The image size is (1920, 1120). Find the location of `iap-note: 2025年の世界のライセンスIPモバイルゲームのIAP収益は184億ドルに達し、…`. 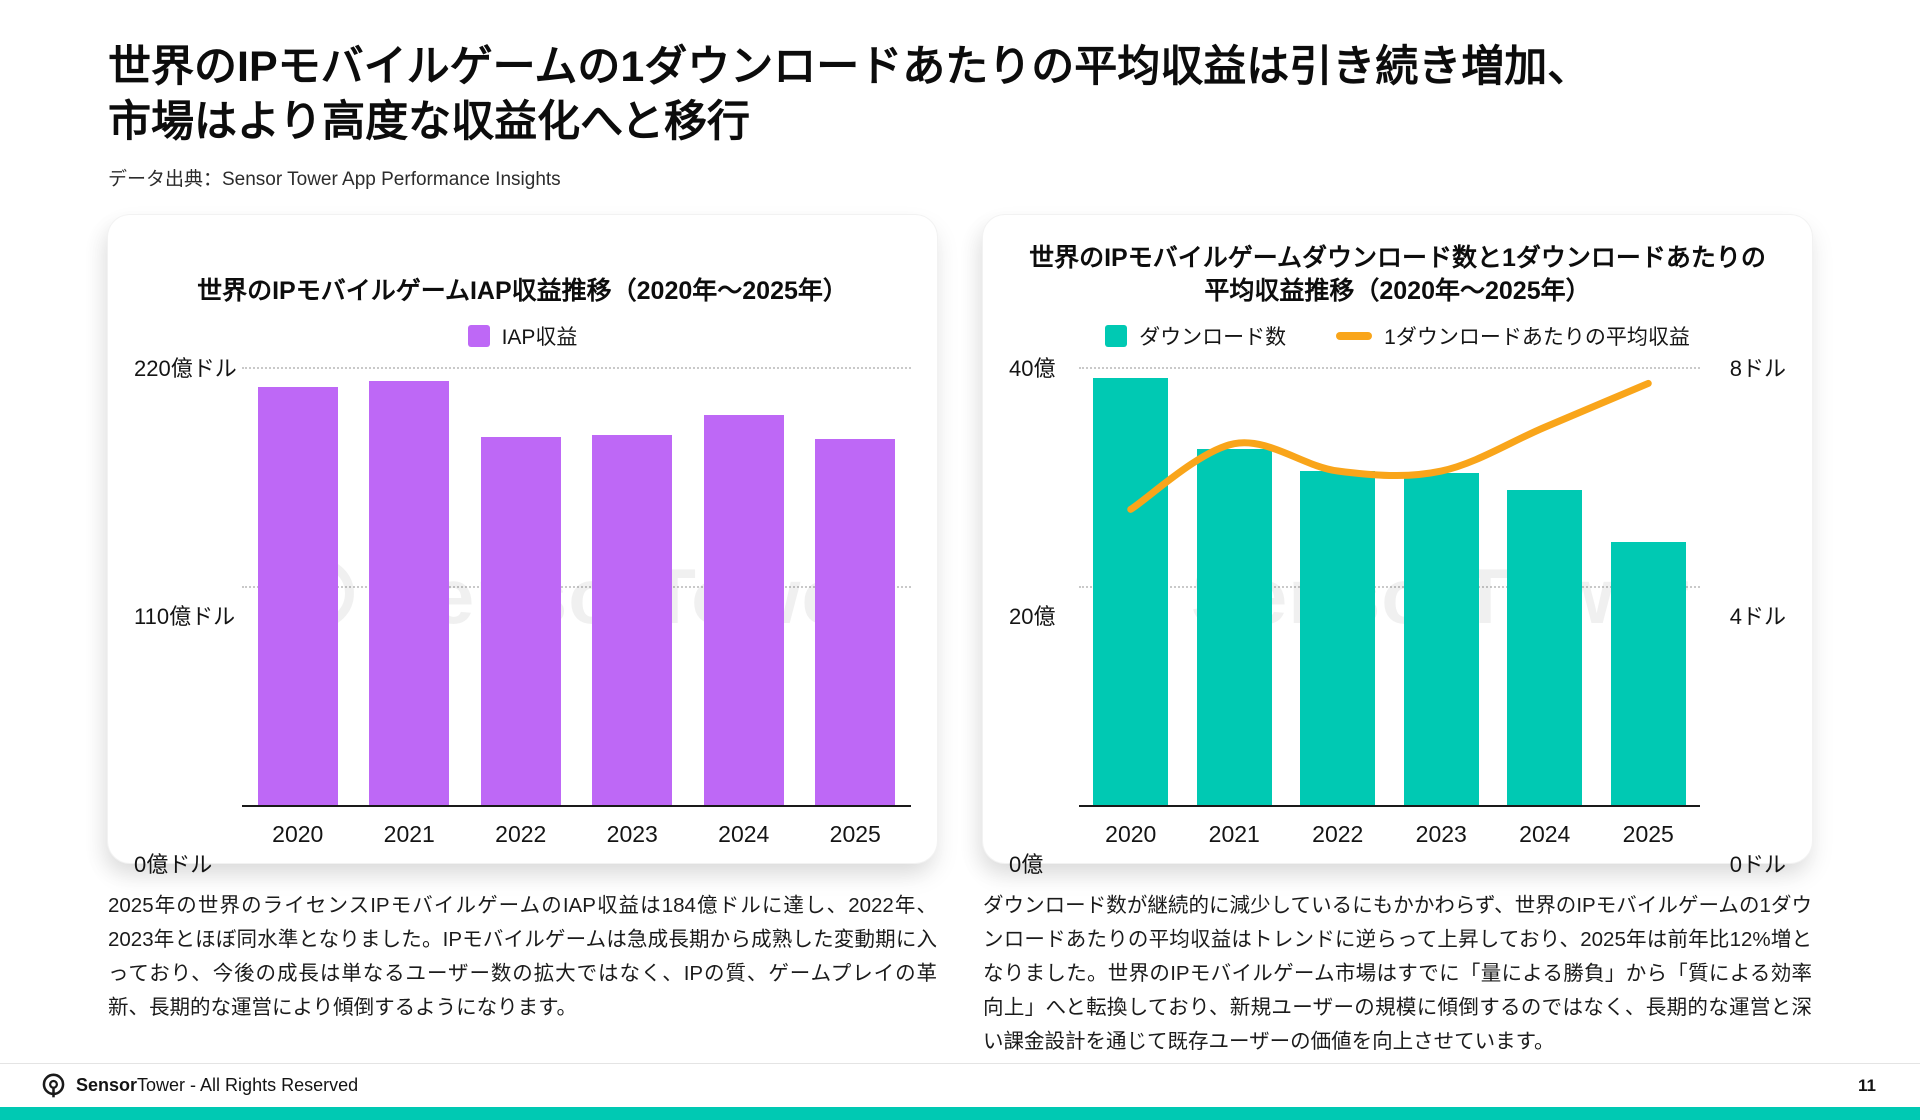

iap-note: 2025年の世界のライセンスIPモバイルゲームのIAP収益は184億ドルに達し、… is located at coordinates (522, 957).